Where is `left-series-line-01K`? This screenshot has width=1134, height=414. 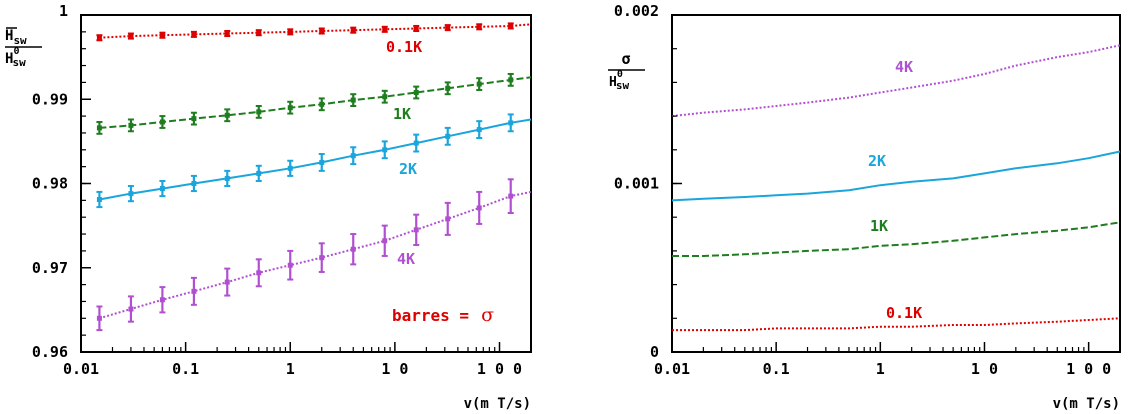
left-series-line-01K is located at coordinates (315, 31).